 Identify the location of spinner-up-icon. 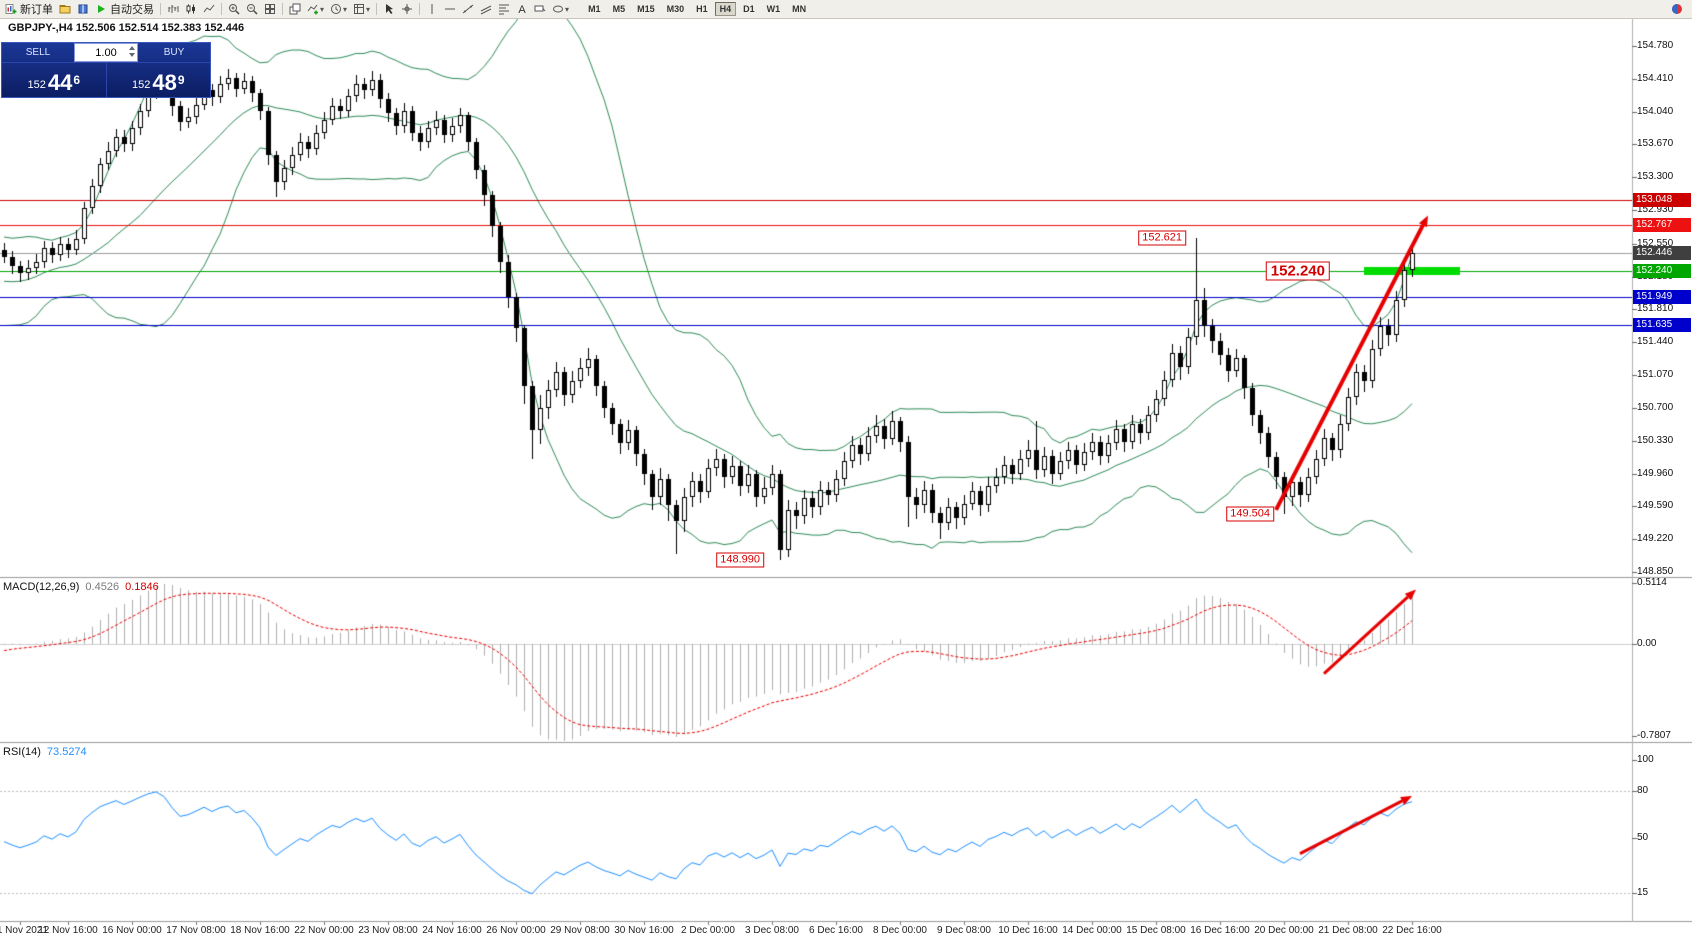
(132, 48).